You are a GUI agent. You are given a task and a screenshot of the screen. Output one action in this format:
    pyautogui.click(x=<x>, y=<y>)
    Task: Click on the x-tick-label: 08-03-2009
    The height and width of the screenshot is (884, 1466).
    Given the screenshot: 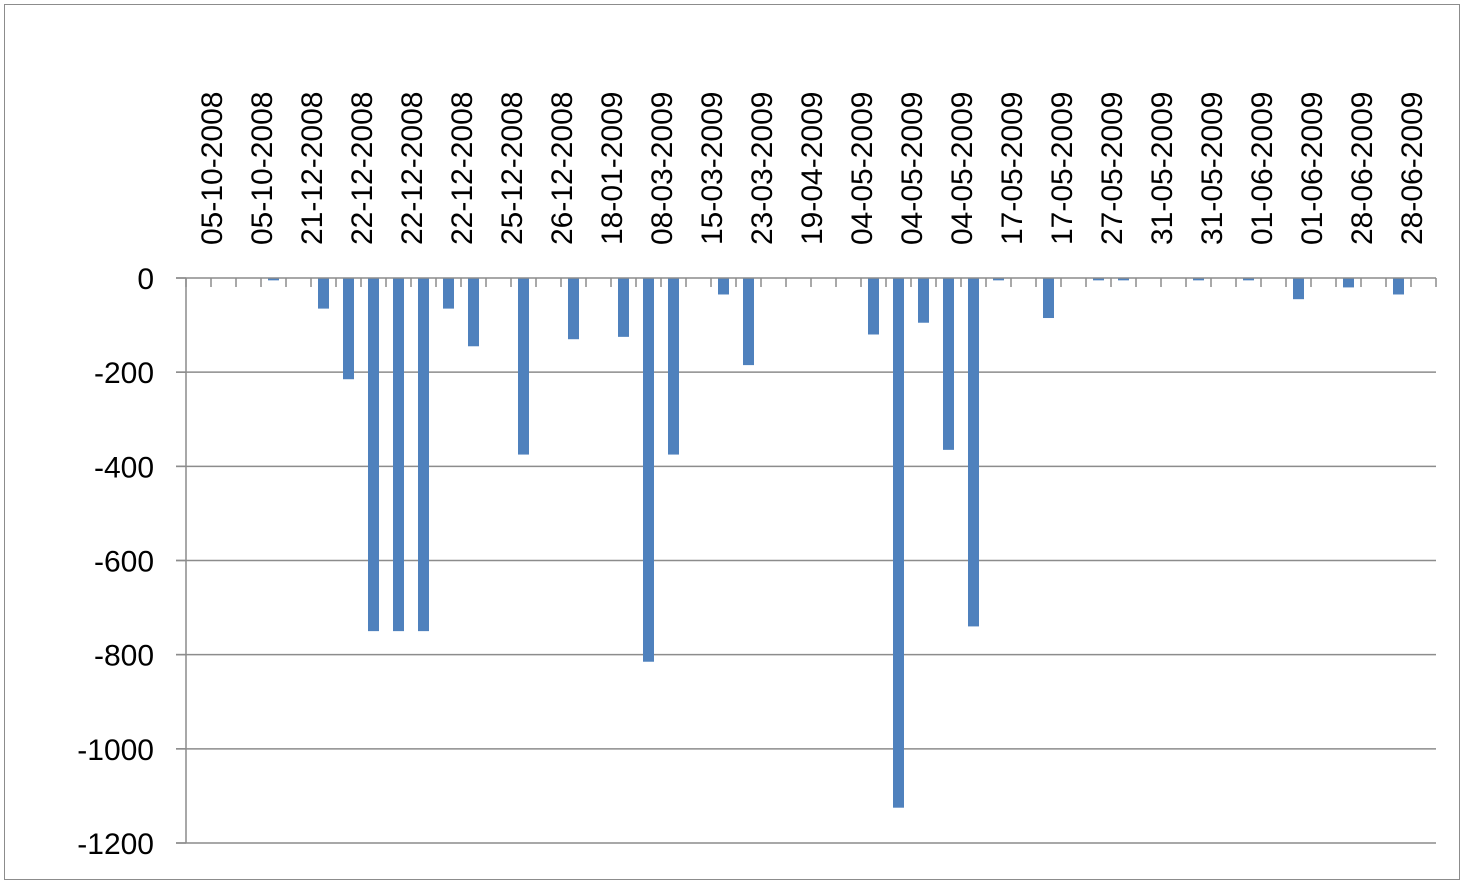 What is the action you would take?
    pyautogui.click(x=662, y=168)
    